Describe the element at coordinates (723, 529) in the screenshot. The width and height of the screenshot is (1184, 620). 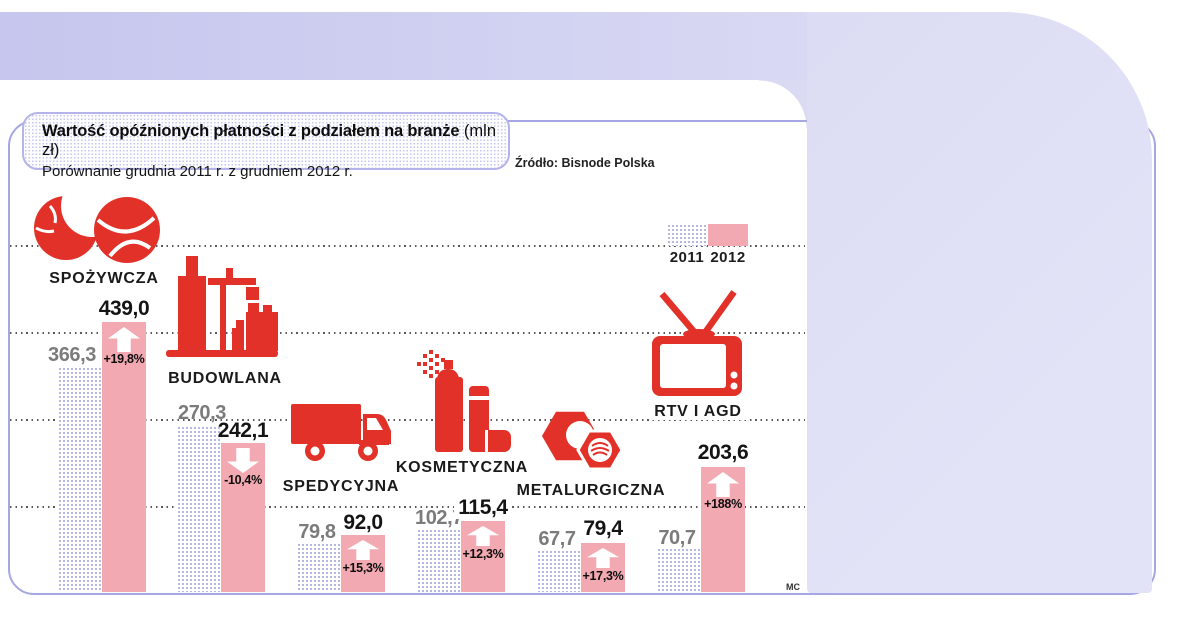
I see `bar-2012-rtv-agd: +188%` at that location.